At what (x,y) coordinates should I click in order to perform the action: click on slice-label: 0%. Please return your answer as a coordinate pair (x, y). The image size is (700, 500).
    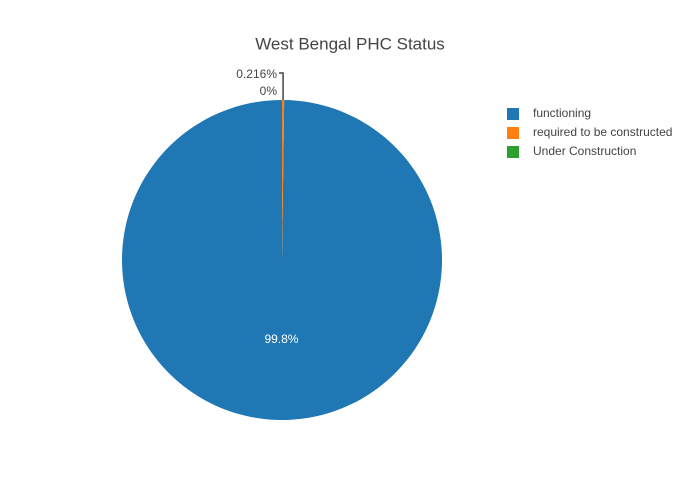
    Looking at the image, I should click on (269, 91).